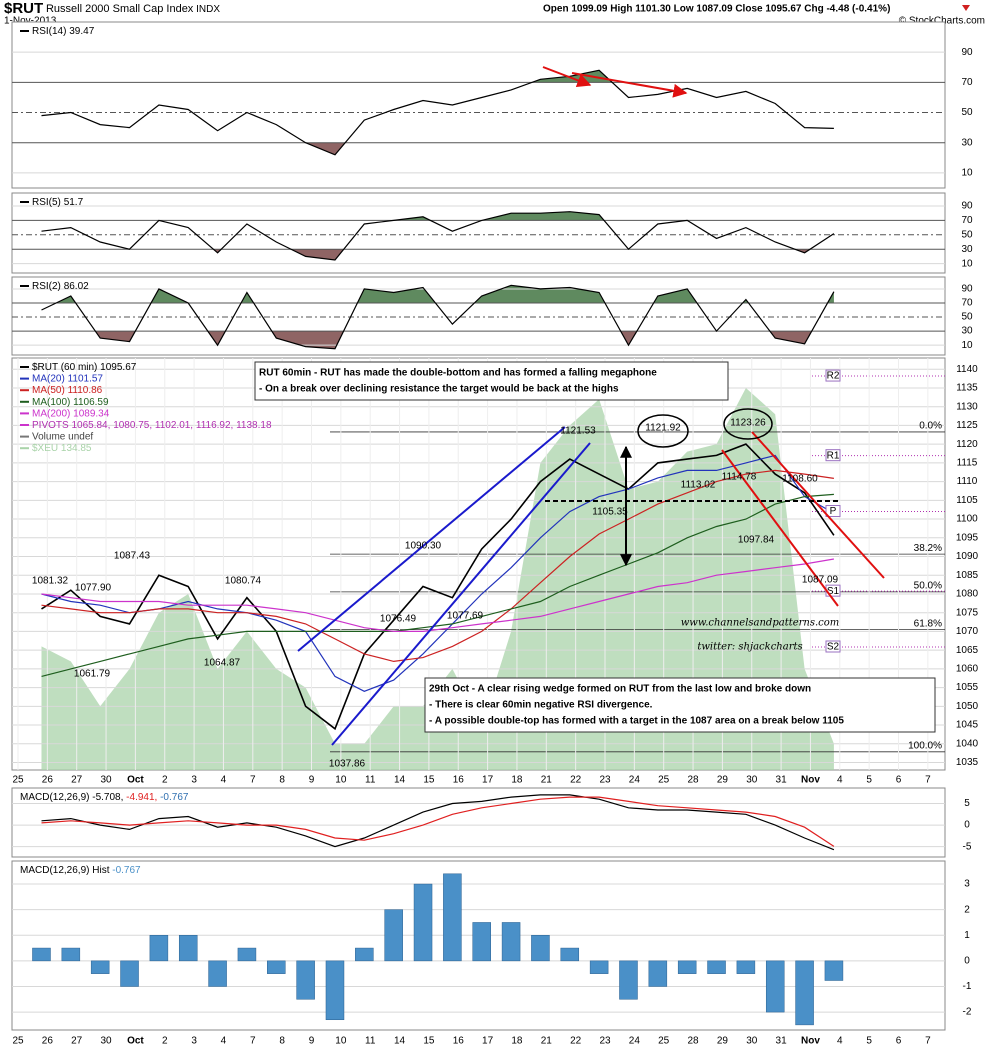  I want to click on fib-label: 50.0%, so click(928, 586).